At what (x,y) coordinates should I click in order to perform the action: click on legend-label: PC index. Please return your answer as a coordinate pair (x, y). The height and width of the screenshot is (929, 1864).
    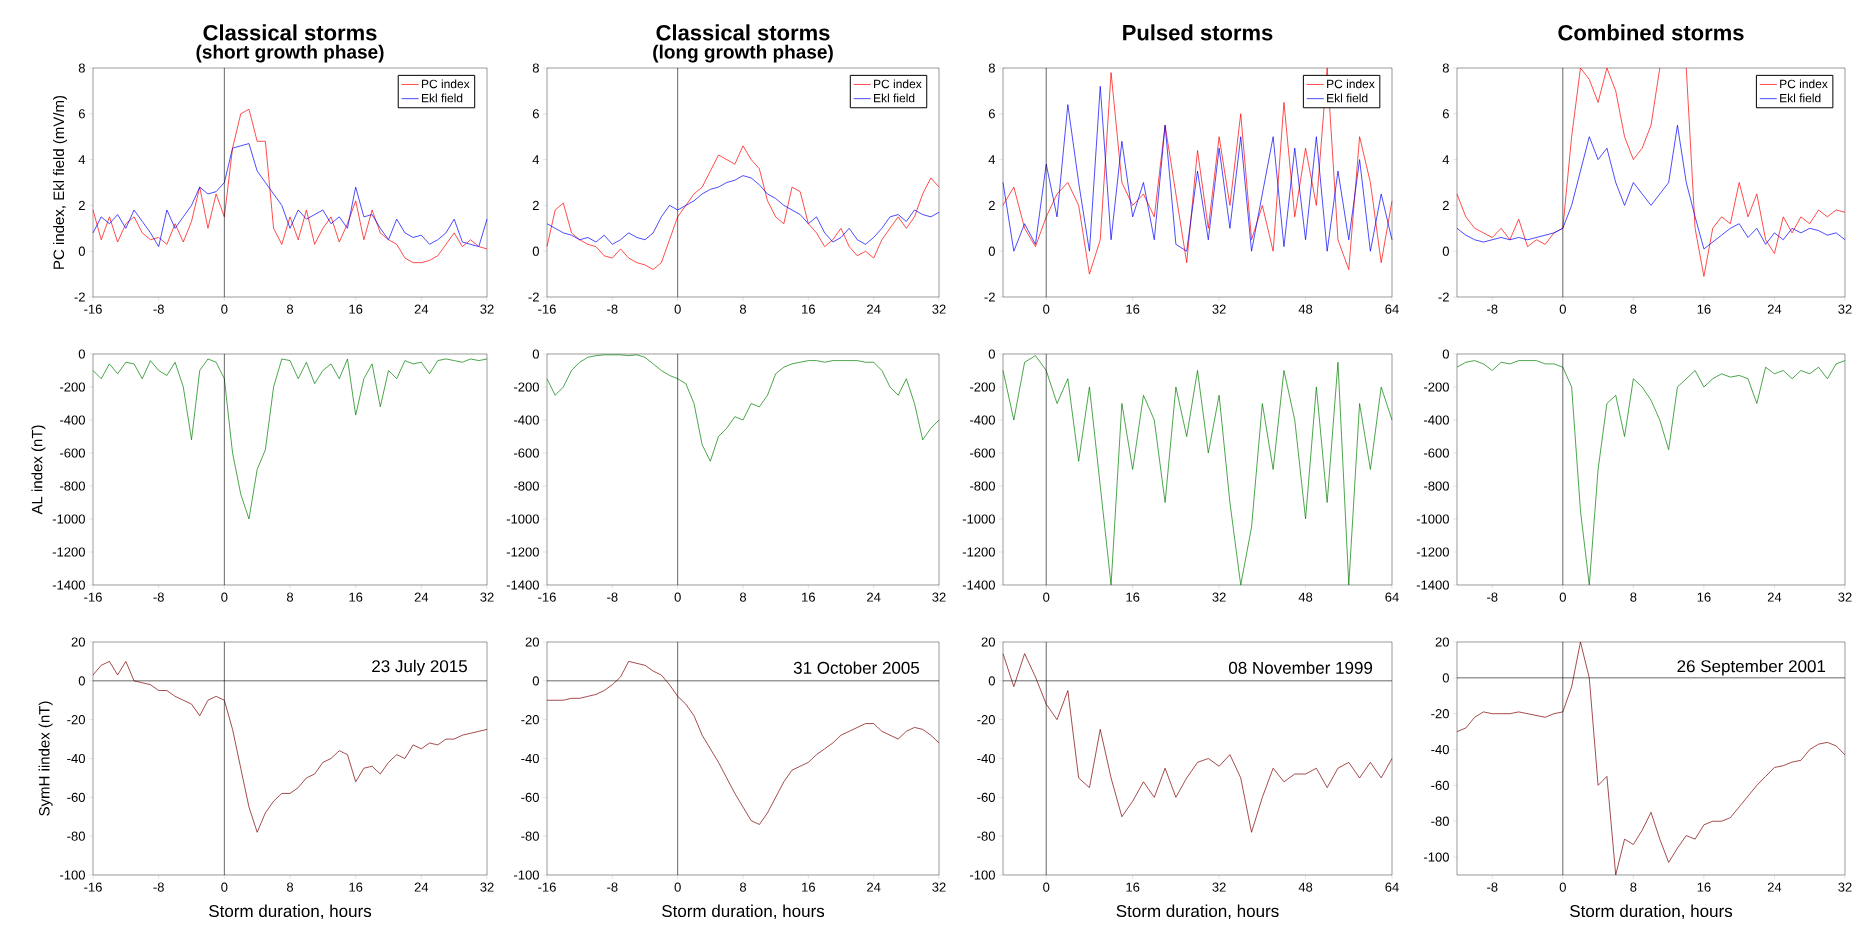
    Looking at the image, I should click on (898, 84).